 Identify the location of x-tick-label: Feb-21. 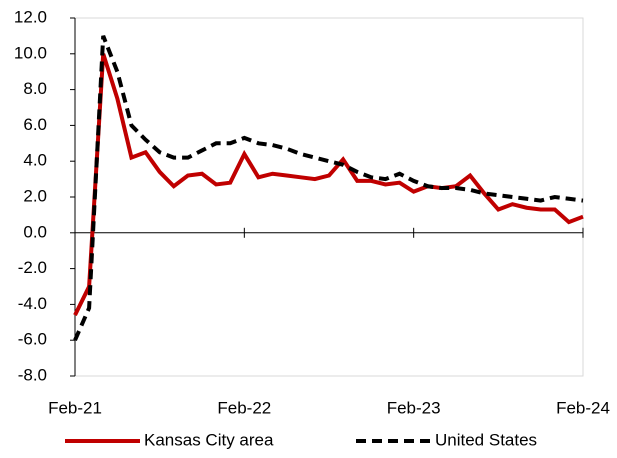
(75, 407).